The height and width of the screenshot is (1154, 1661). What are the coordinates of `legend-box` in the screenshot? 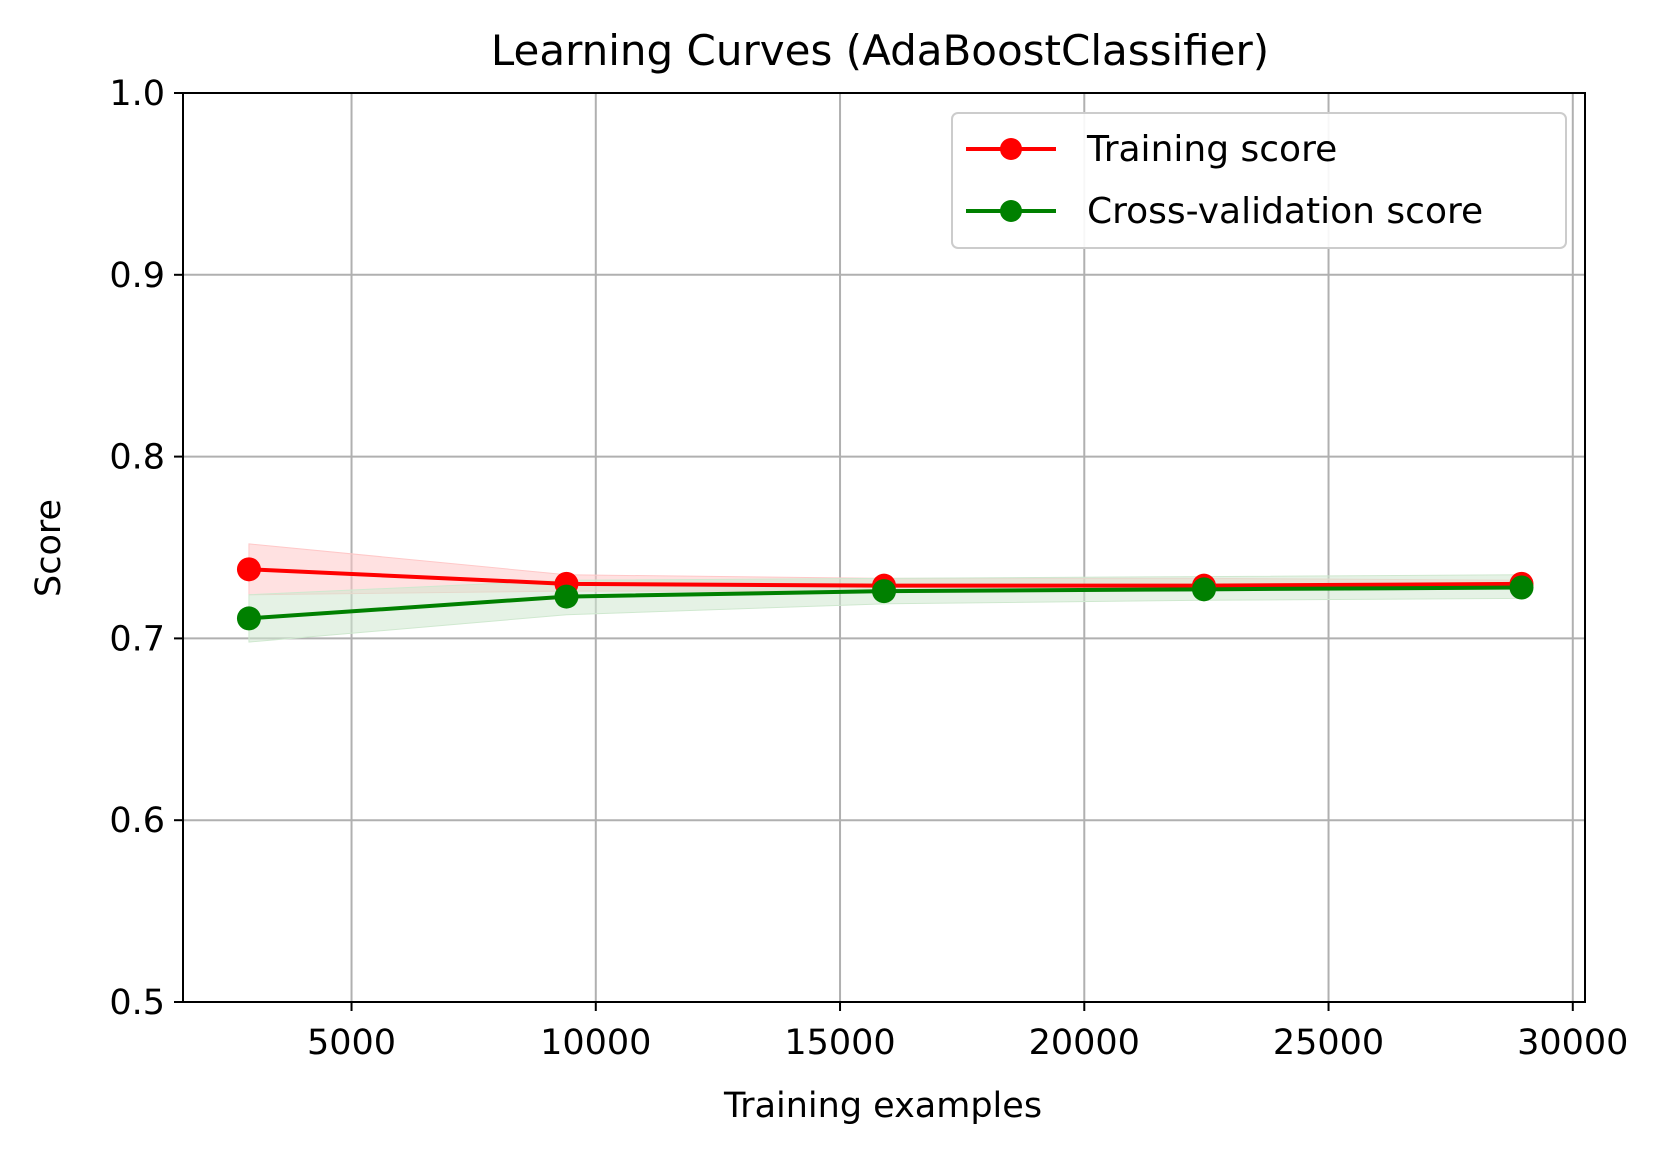 It's located at (1259, 180).